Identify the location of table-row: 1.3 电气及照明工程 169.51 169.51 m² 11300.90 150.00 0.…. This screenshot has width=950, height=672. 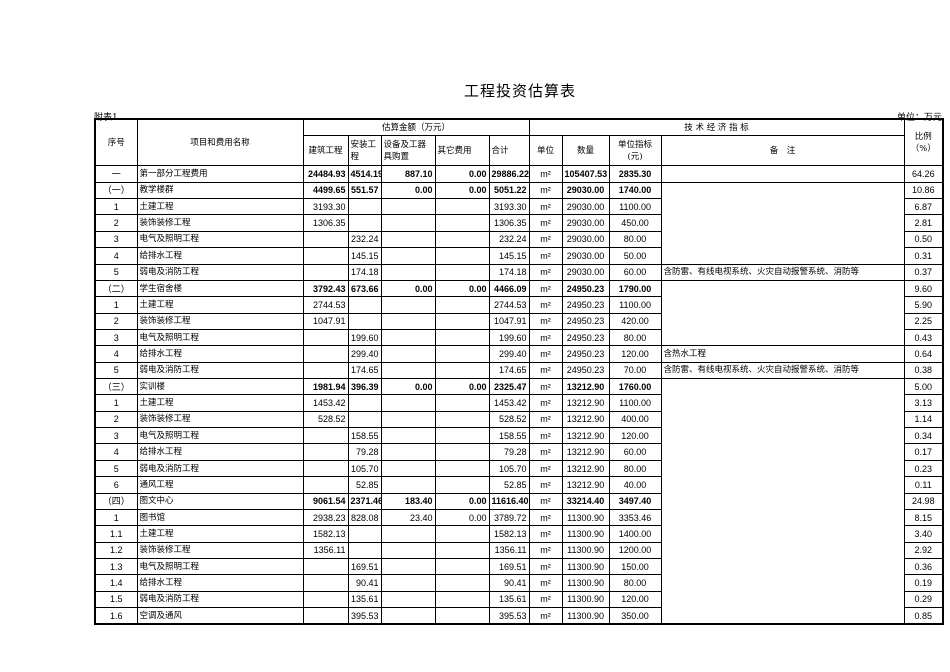
(519, 566).